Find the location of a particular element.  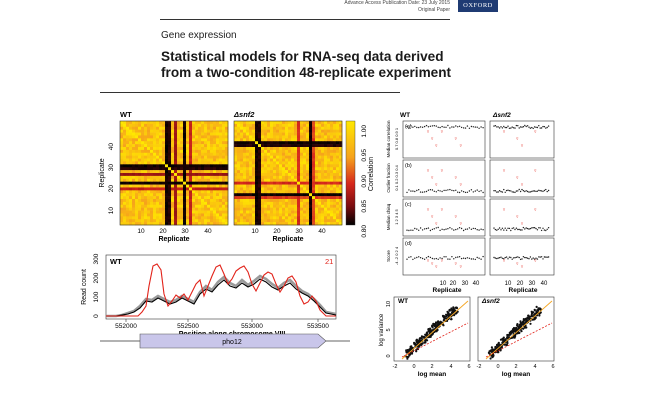

gene-arrow-pho12 is located at coordinates (233, 341).